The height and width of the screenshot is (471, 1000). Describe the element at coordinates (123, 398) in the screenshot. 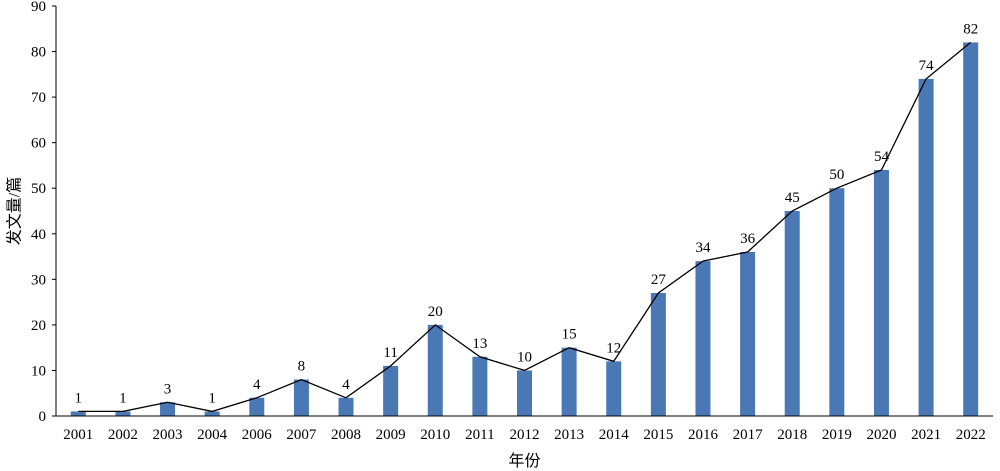

I see `data-label-2002: 1` at that location.